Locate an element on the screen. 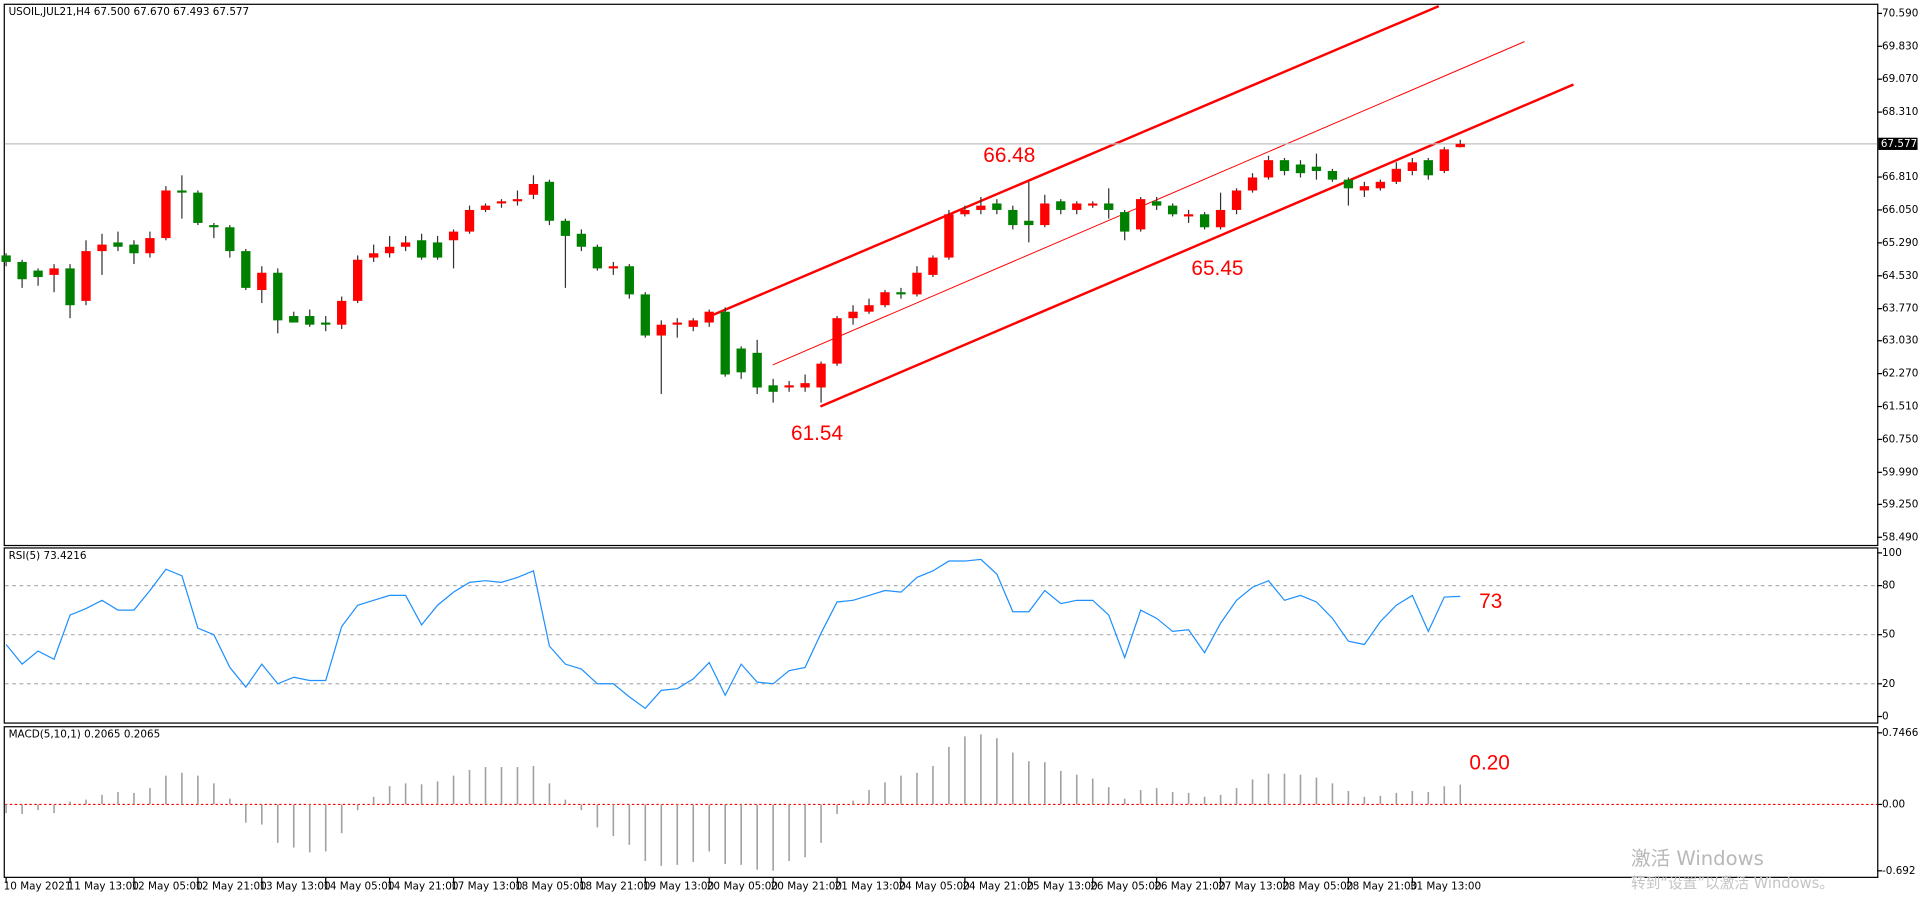 This screenshot has height=900, width=1920. y-tick-label: 59.990 is located at coordinates (1900, 472).